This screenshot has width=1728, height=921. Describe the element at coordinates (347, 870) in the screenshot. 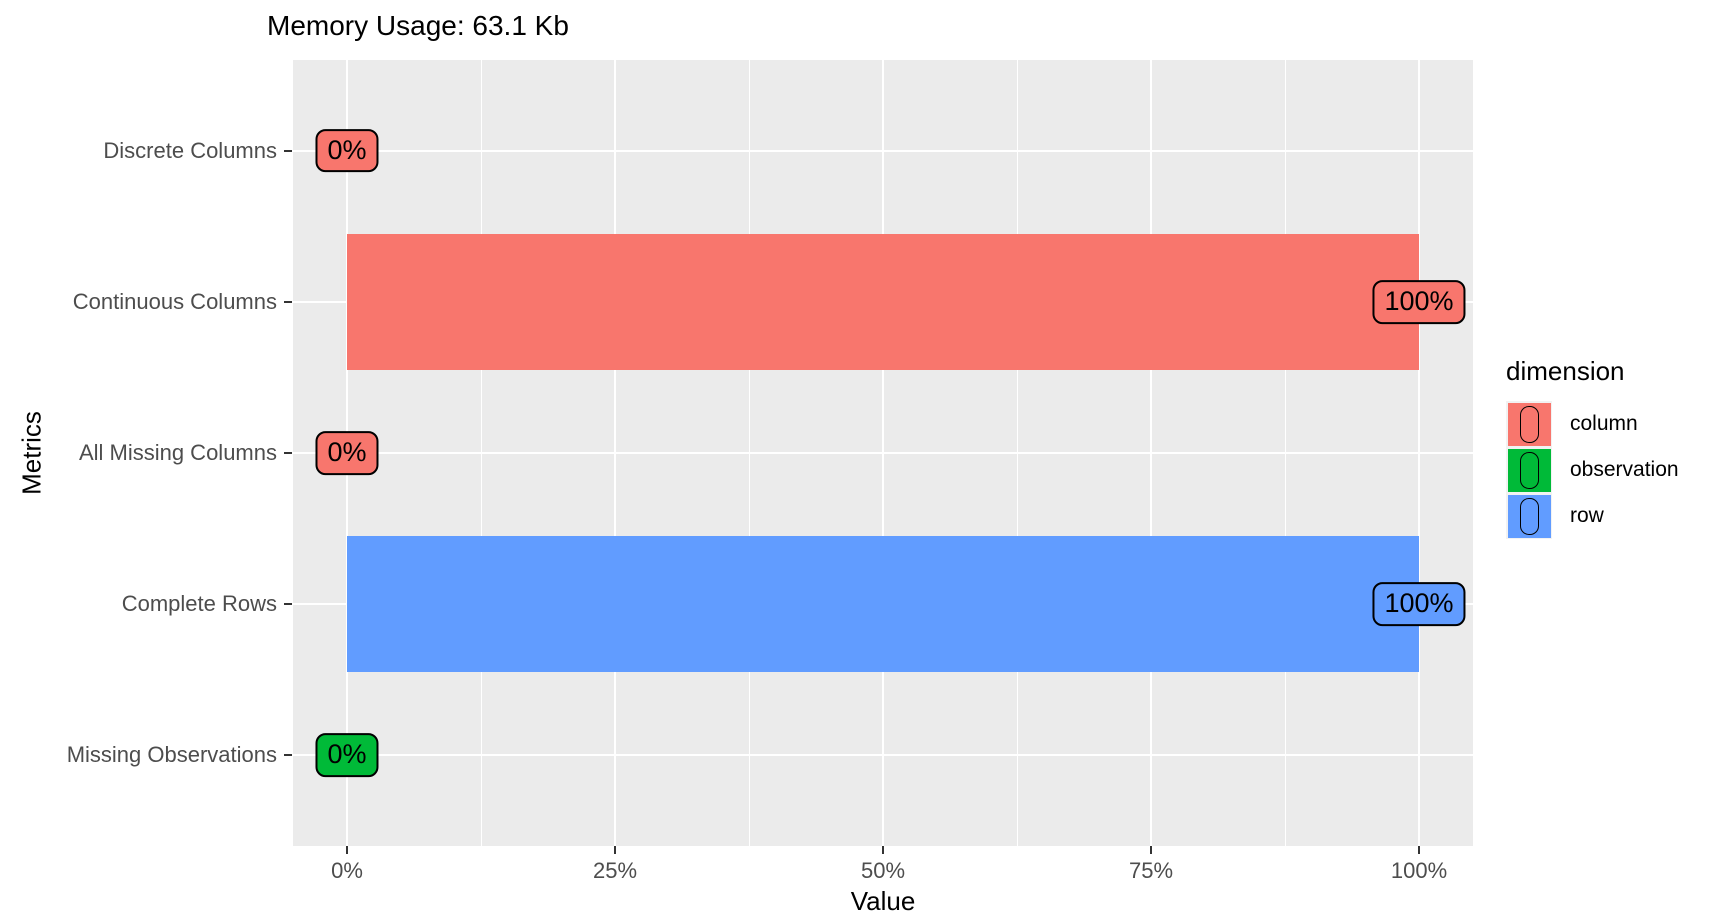

I see `x-tick-label: 0%` at that location.